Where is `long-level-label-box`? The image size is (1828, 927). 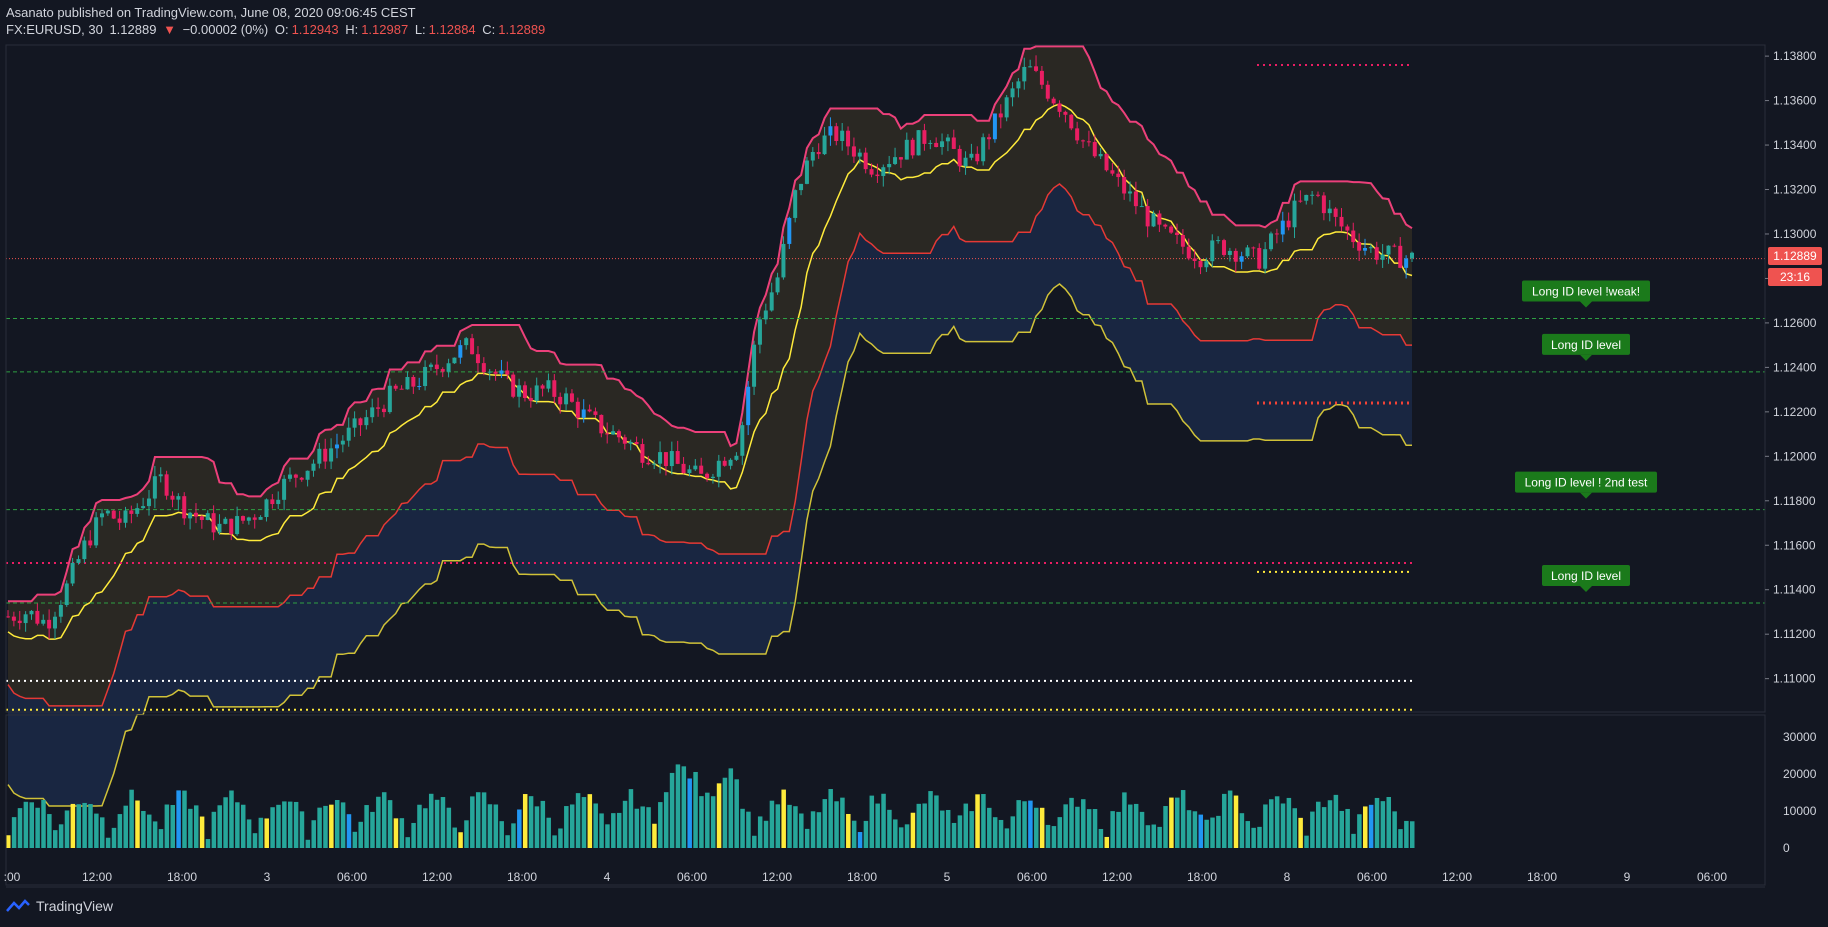 long-level-label-box is located at coordinates (1586, 482).